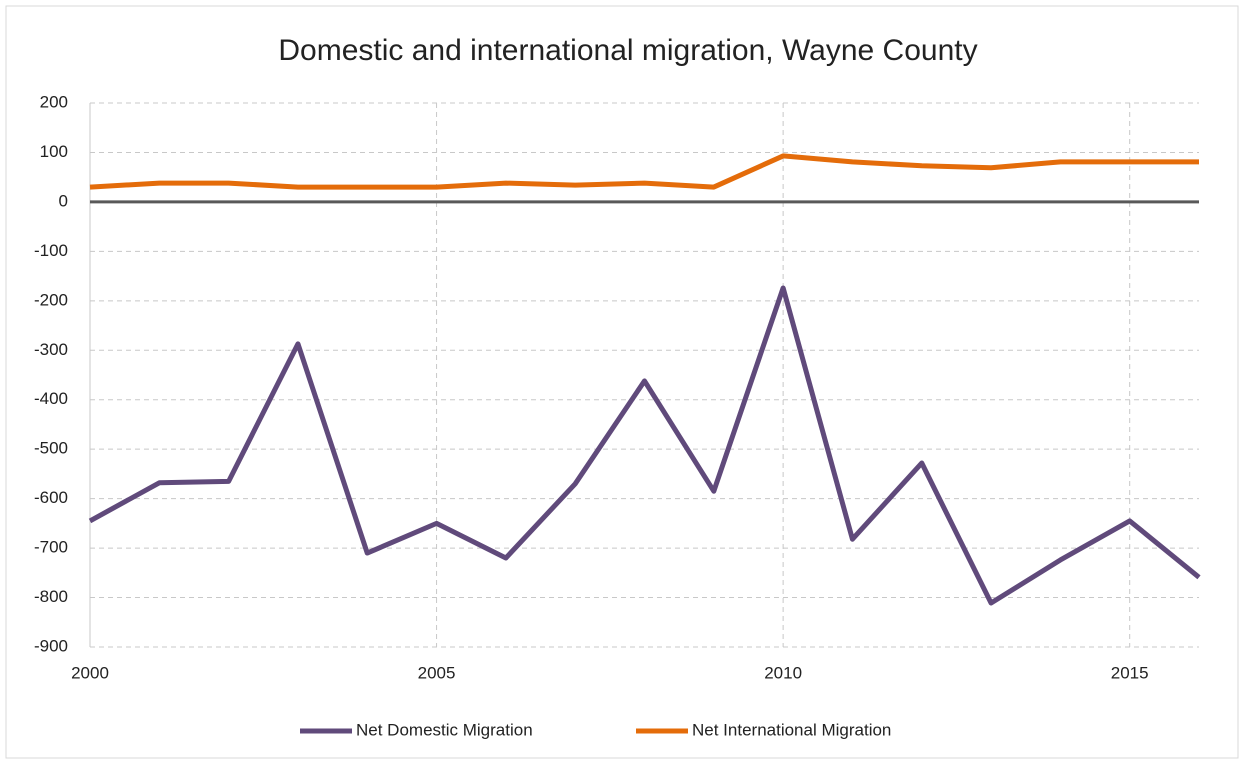  Describe the element at coordinates (791, 729) in the screenshot. I see `legend-label: Net International Migration` at that location.